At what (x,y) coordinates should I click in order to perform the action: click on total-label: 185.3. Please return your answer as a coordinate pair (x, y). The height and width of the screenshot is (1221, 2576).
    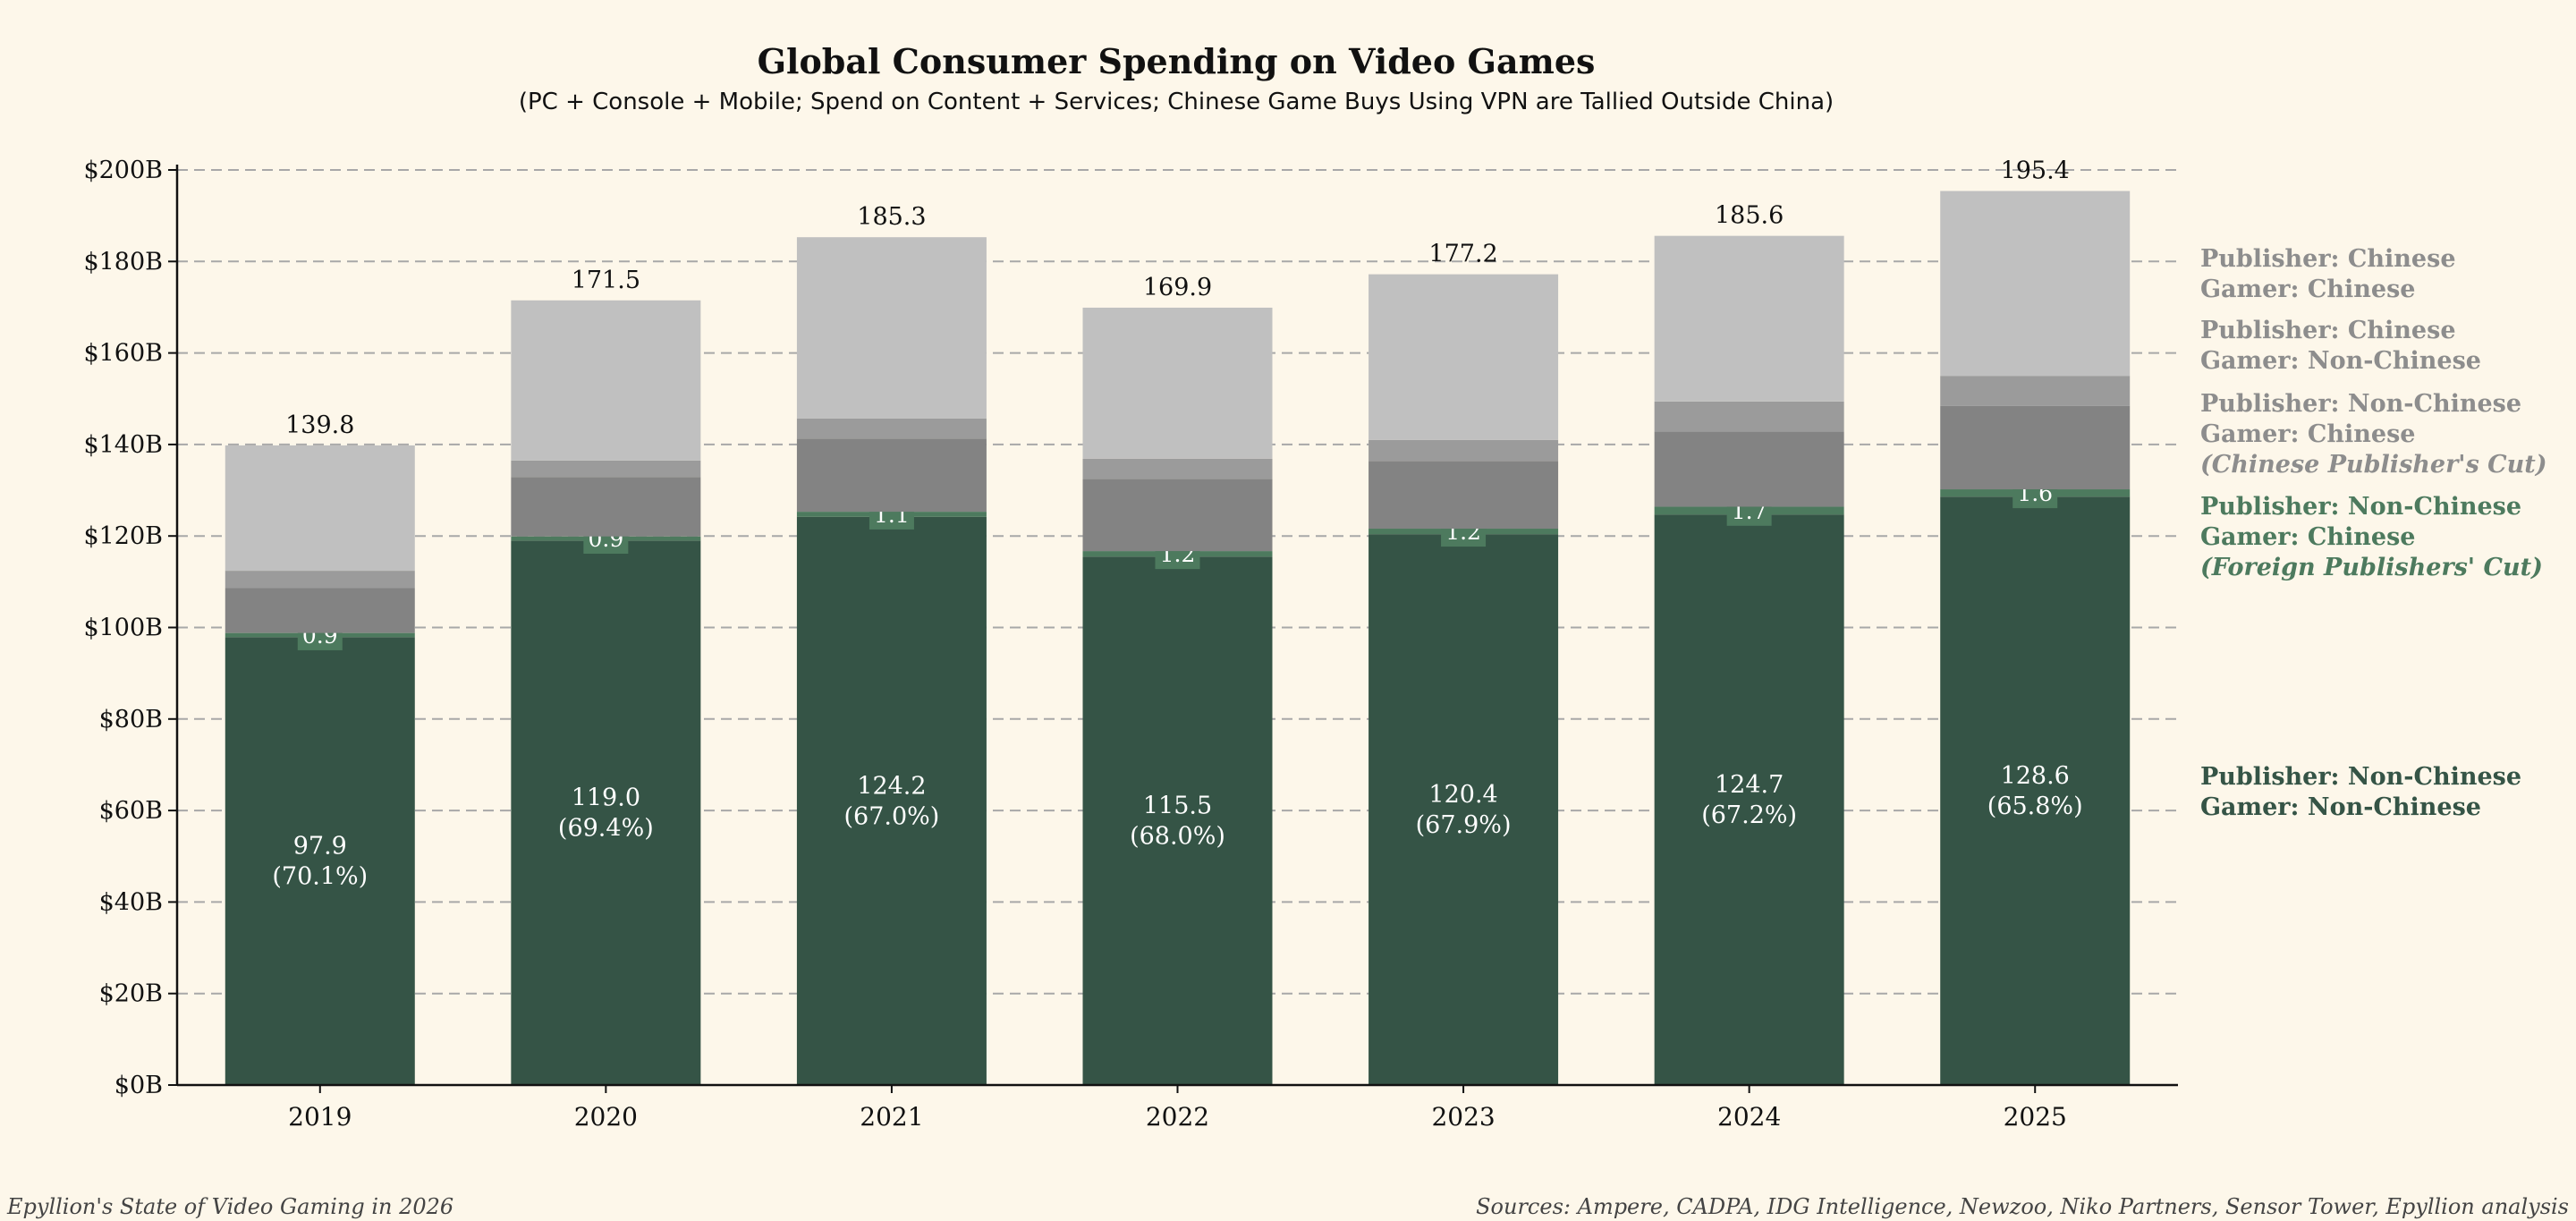
    Looking at the image, I should click on (891, 217).